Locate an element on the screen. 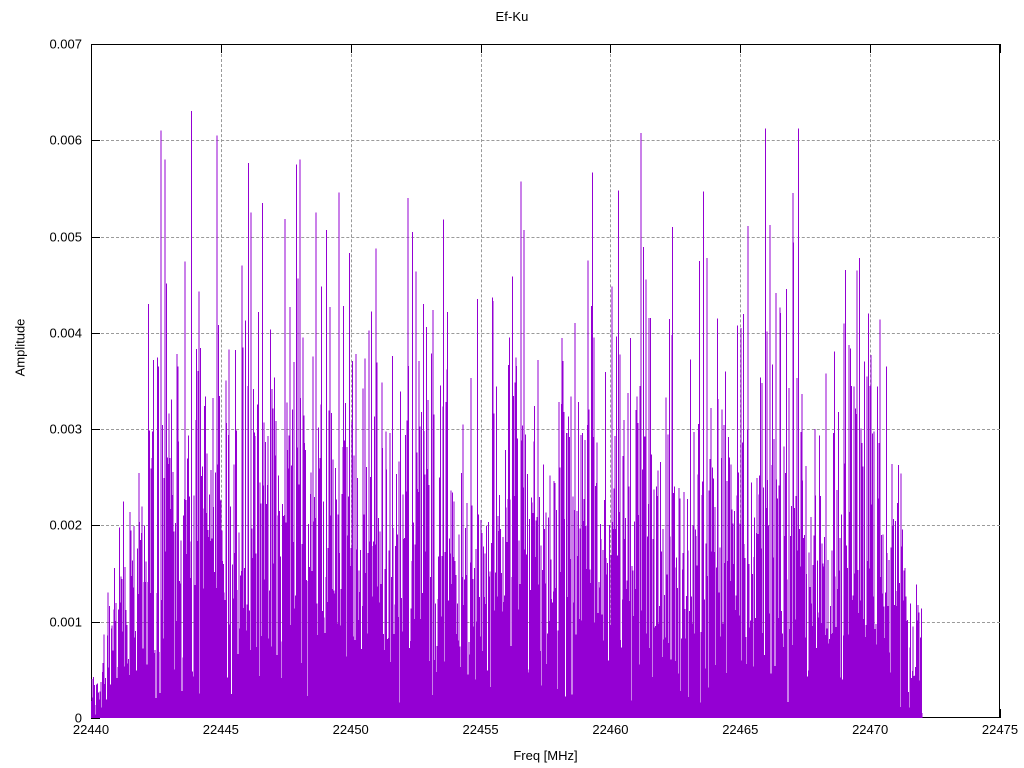  x-tick-label: 22445 is located at coordinates (220, 729).